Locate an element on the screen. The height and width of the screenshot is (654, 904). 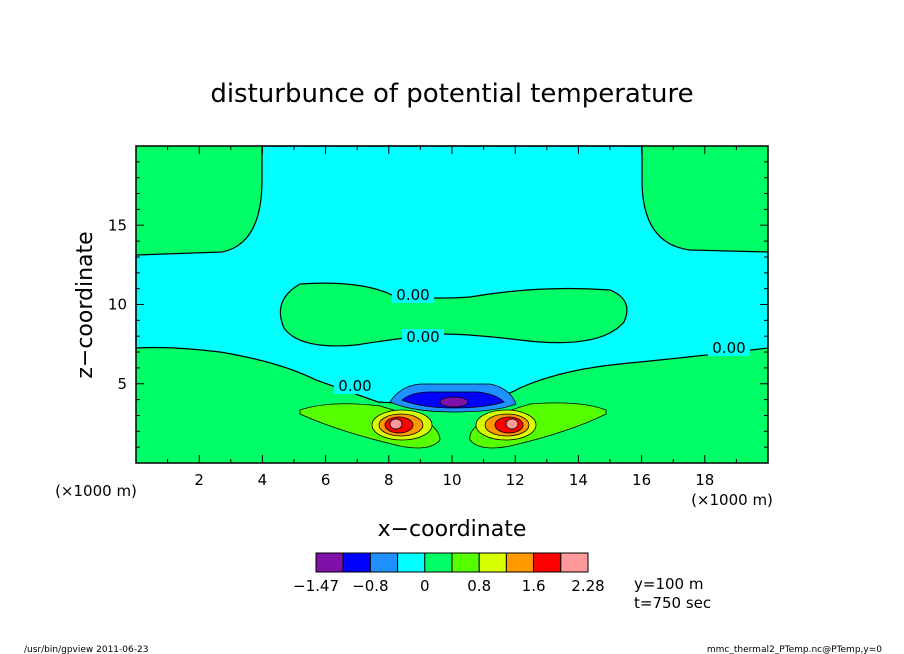
x-tick-label: 2 is located at coordinates (199, 480).